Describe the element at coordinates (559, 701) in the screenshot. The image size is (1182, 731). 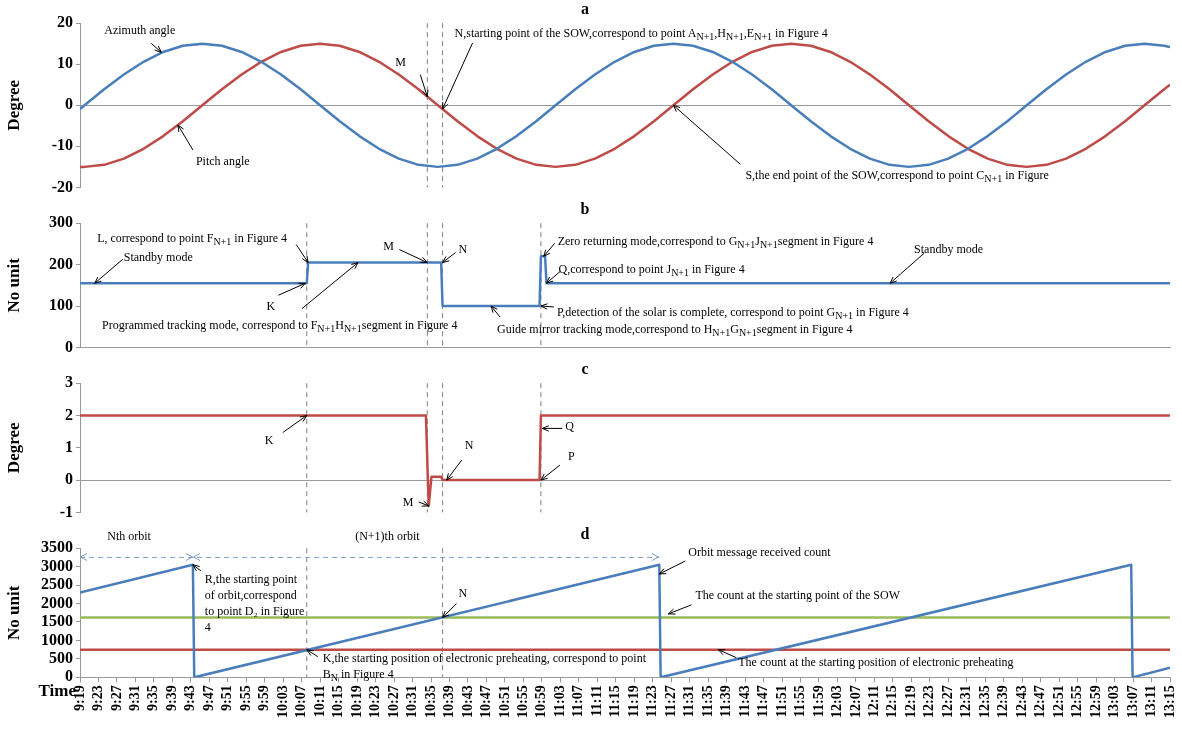
I see `x-tick-label: 11:03` at that location.